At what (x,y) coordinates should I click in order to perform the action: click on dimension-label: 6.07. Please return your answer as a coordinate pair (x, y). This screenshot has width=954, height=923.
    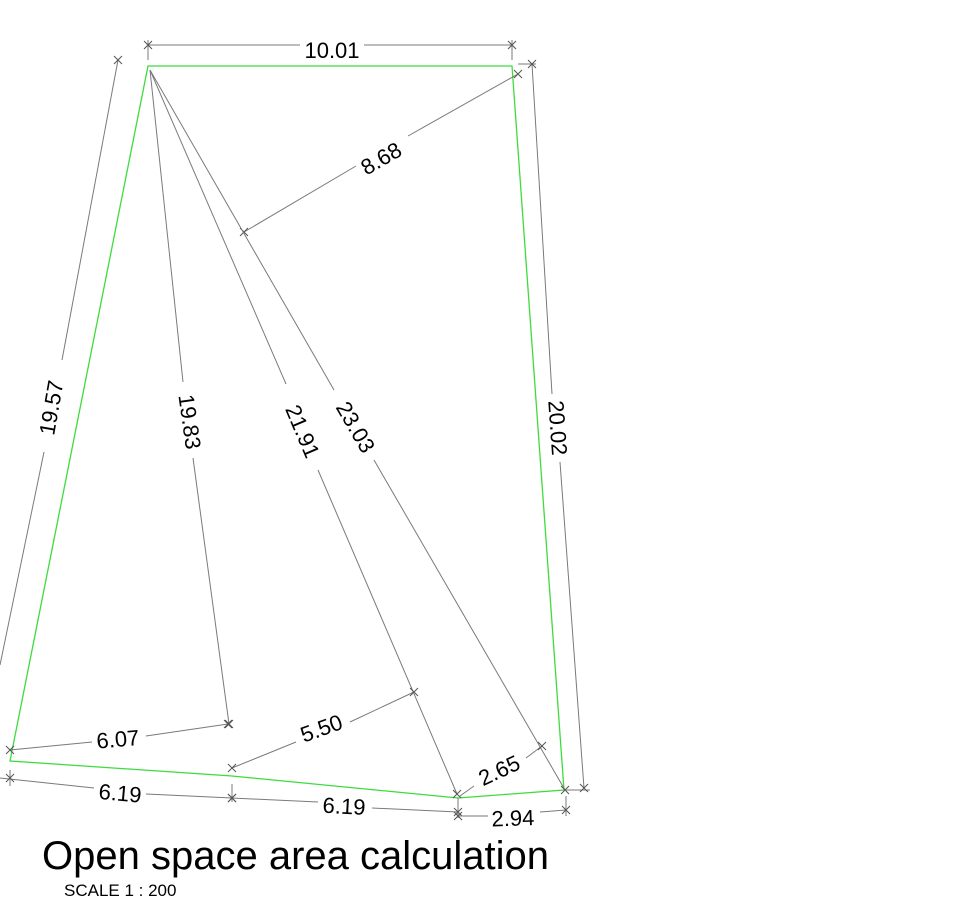
    Looking at the image, I should click on (117, 739).